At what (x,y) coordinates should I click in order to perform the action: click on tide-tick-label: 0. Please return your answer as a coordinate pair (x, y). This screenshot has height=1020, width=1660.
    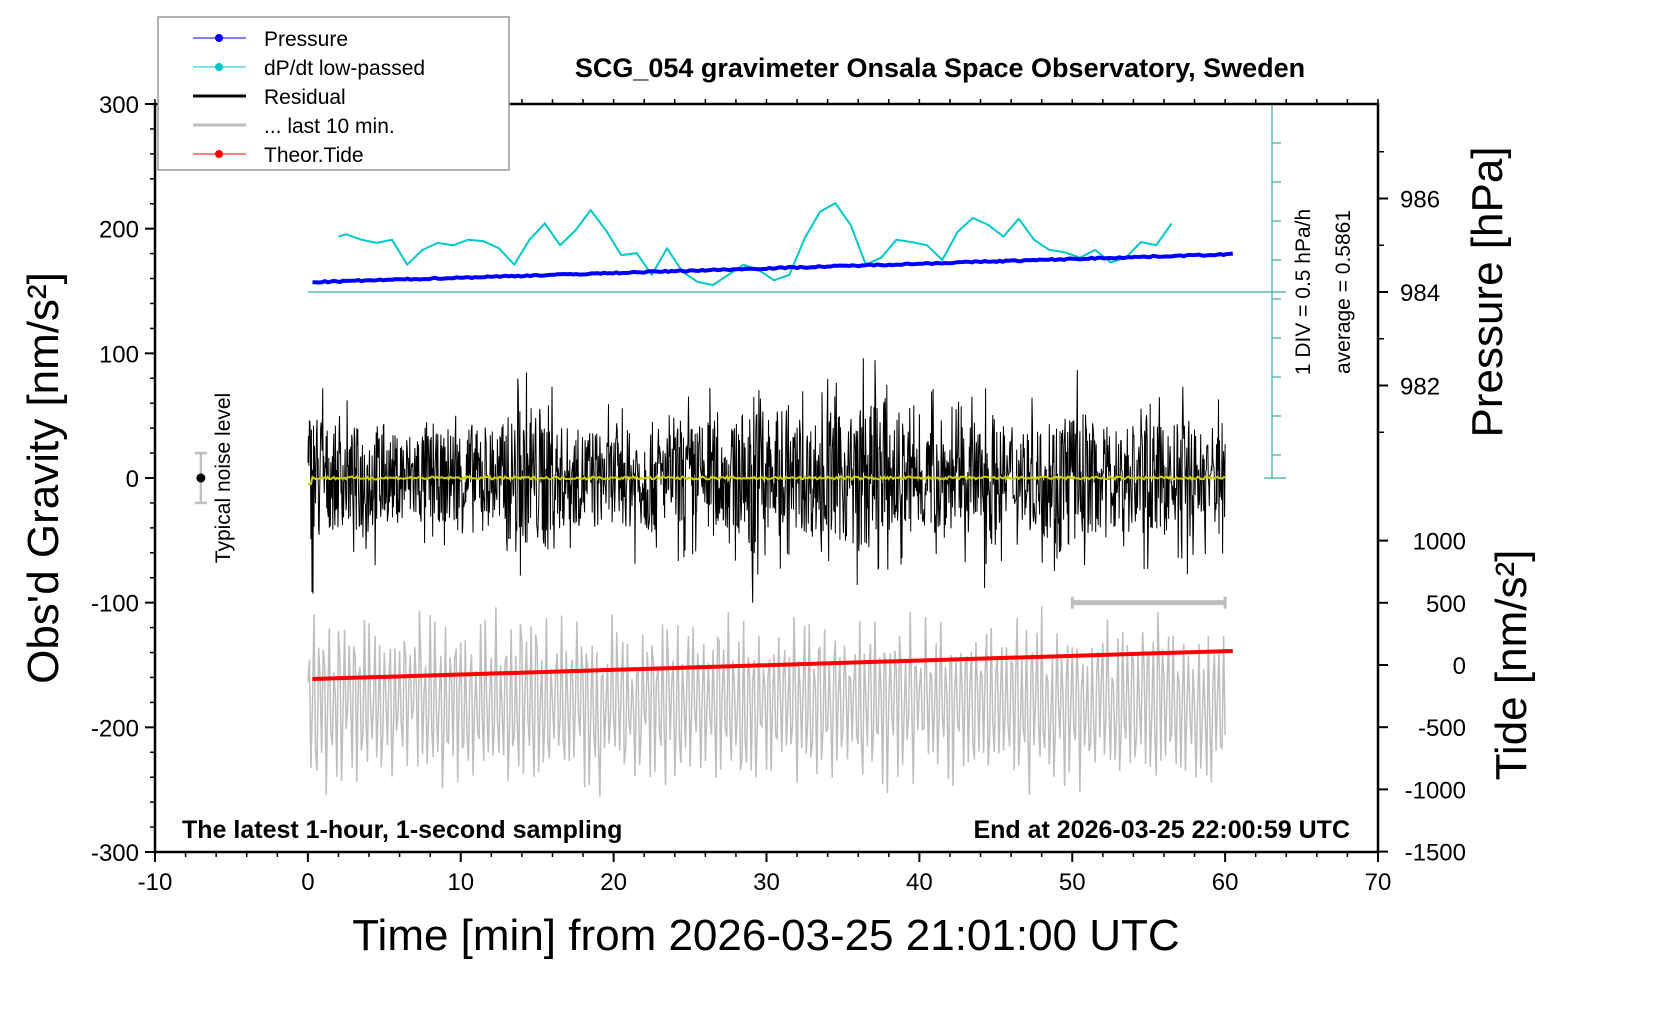
    Looking at the image, I should click on (1459, 666).